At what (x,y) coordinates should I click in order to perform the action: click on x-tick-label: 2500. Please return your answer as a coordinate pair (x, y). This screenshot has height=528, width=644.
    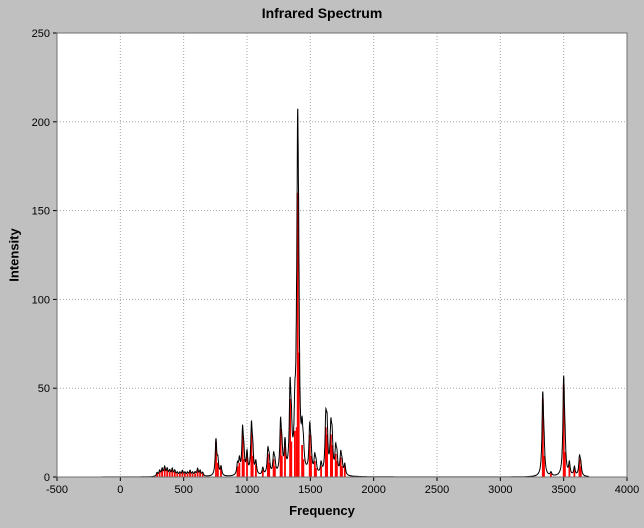
    Looking at the image, I should click on (437, 490).